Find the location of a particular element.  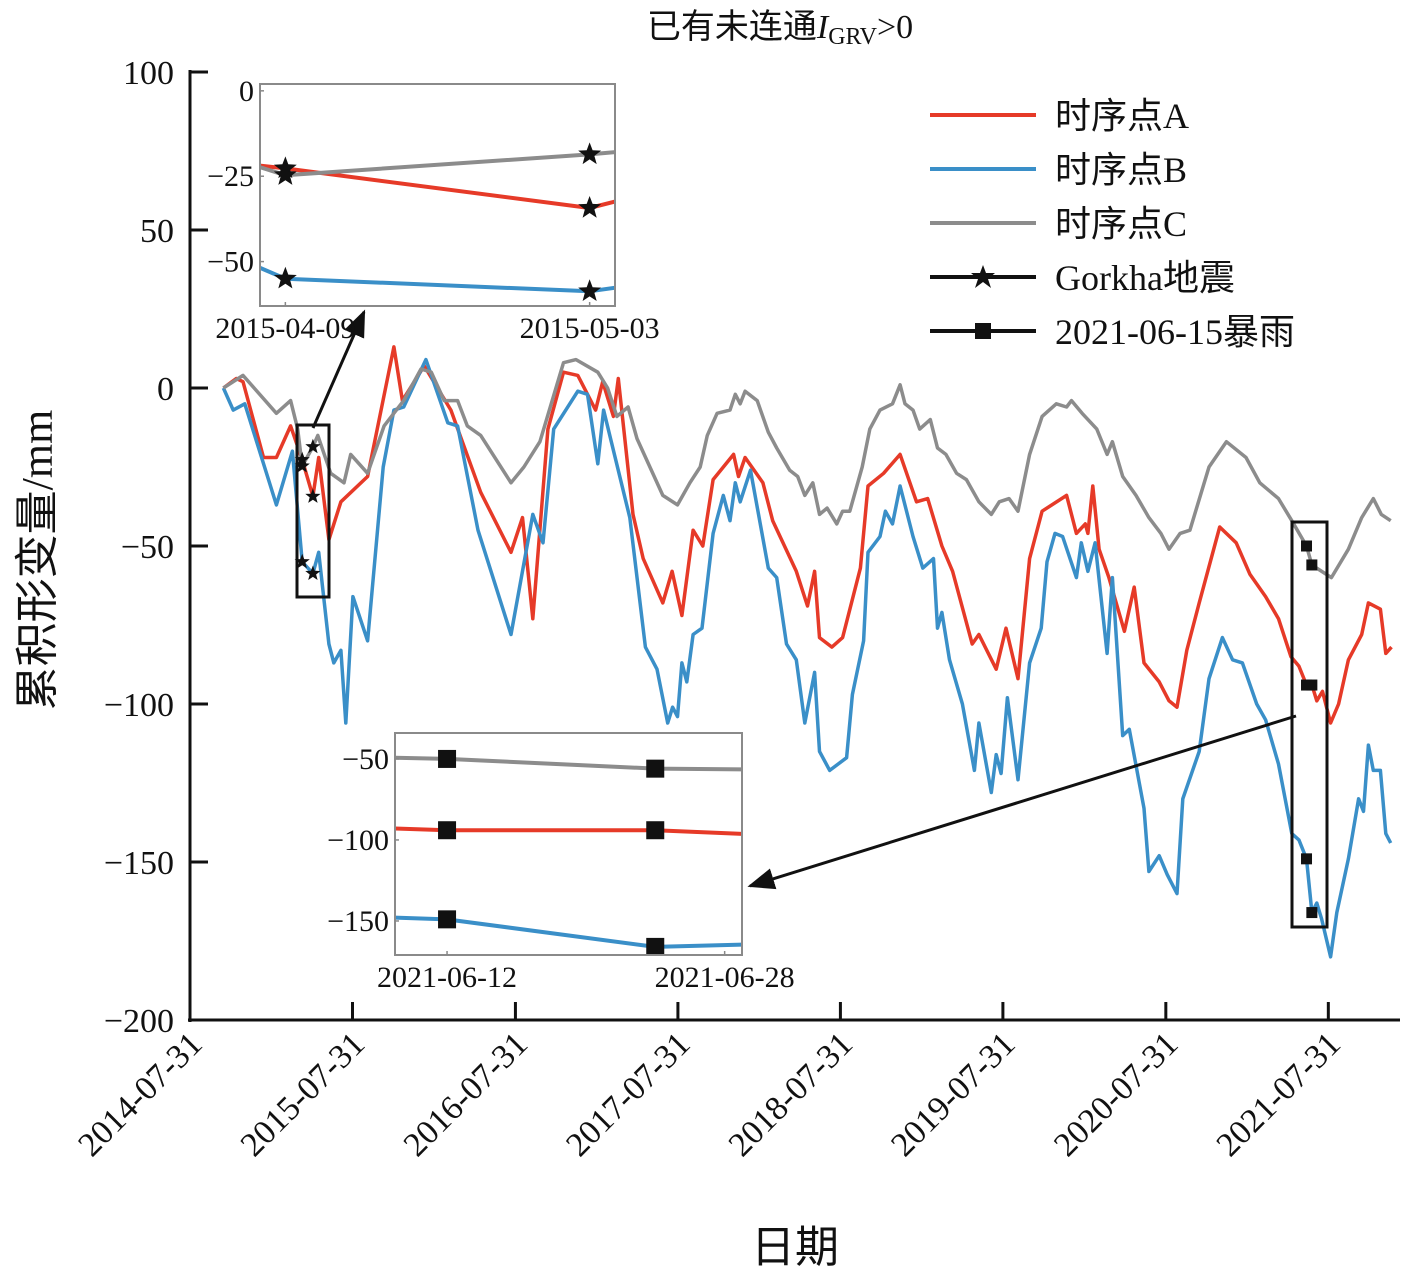

x-tick-label: 2015-07-31 is located at coordinates (303, 1094).